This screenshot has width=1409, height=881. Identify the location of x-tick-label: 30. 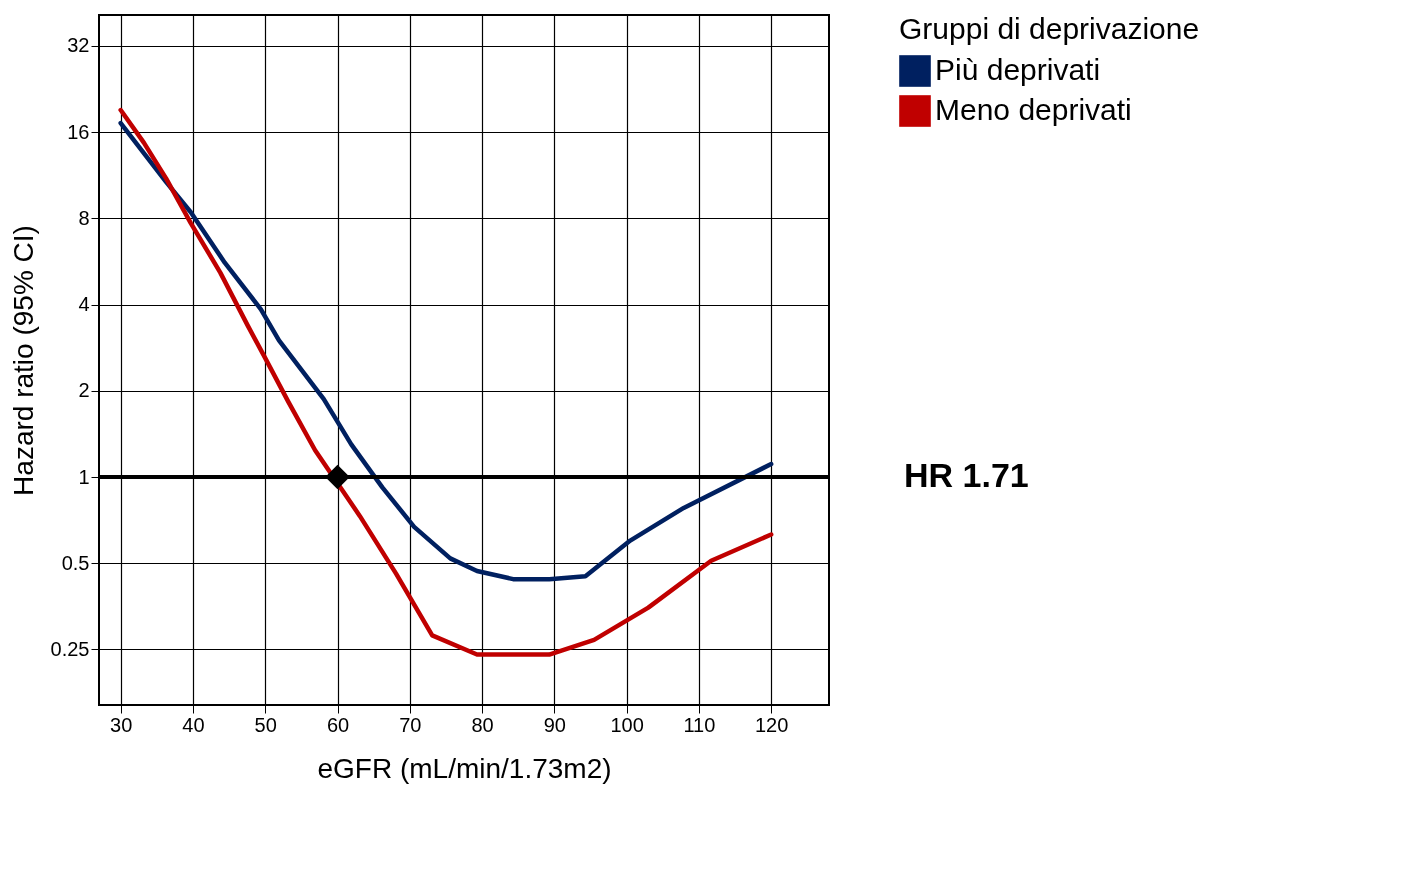
(121, 724).